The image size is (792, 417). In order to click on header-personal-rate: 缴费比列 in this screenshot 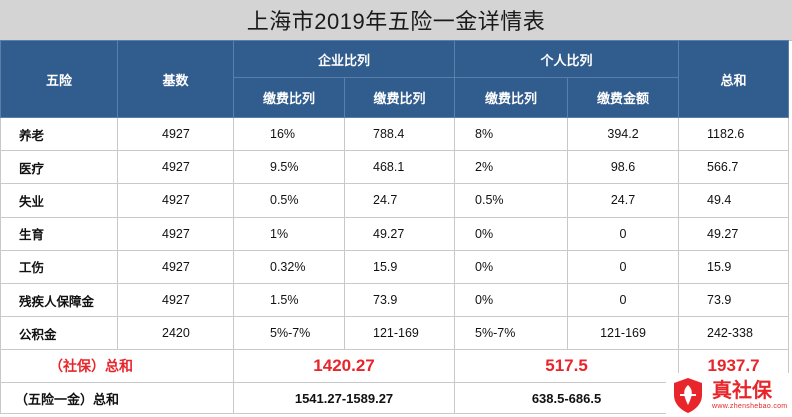, I will do `click(511, 97)`.